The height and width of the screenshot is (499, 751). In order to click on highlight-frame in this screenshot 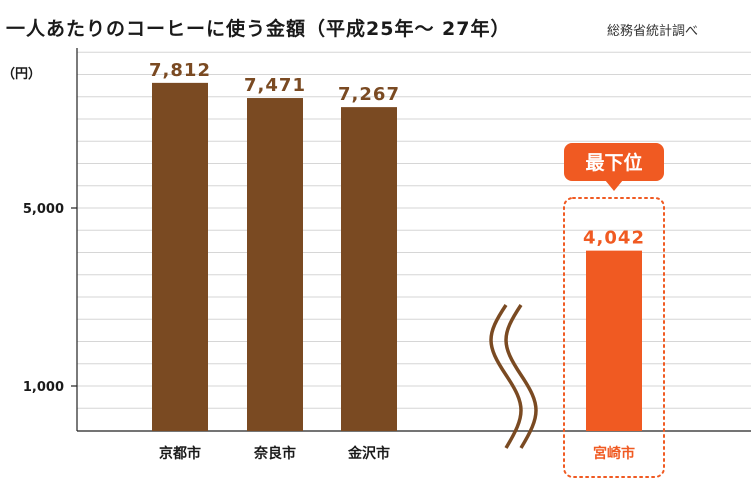, I will do `click(614, 337)`.